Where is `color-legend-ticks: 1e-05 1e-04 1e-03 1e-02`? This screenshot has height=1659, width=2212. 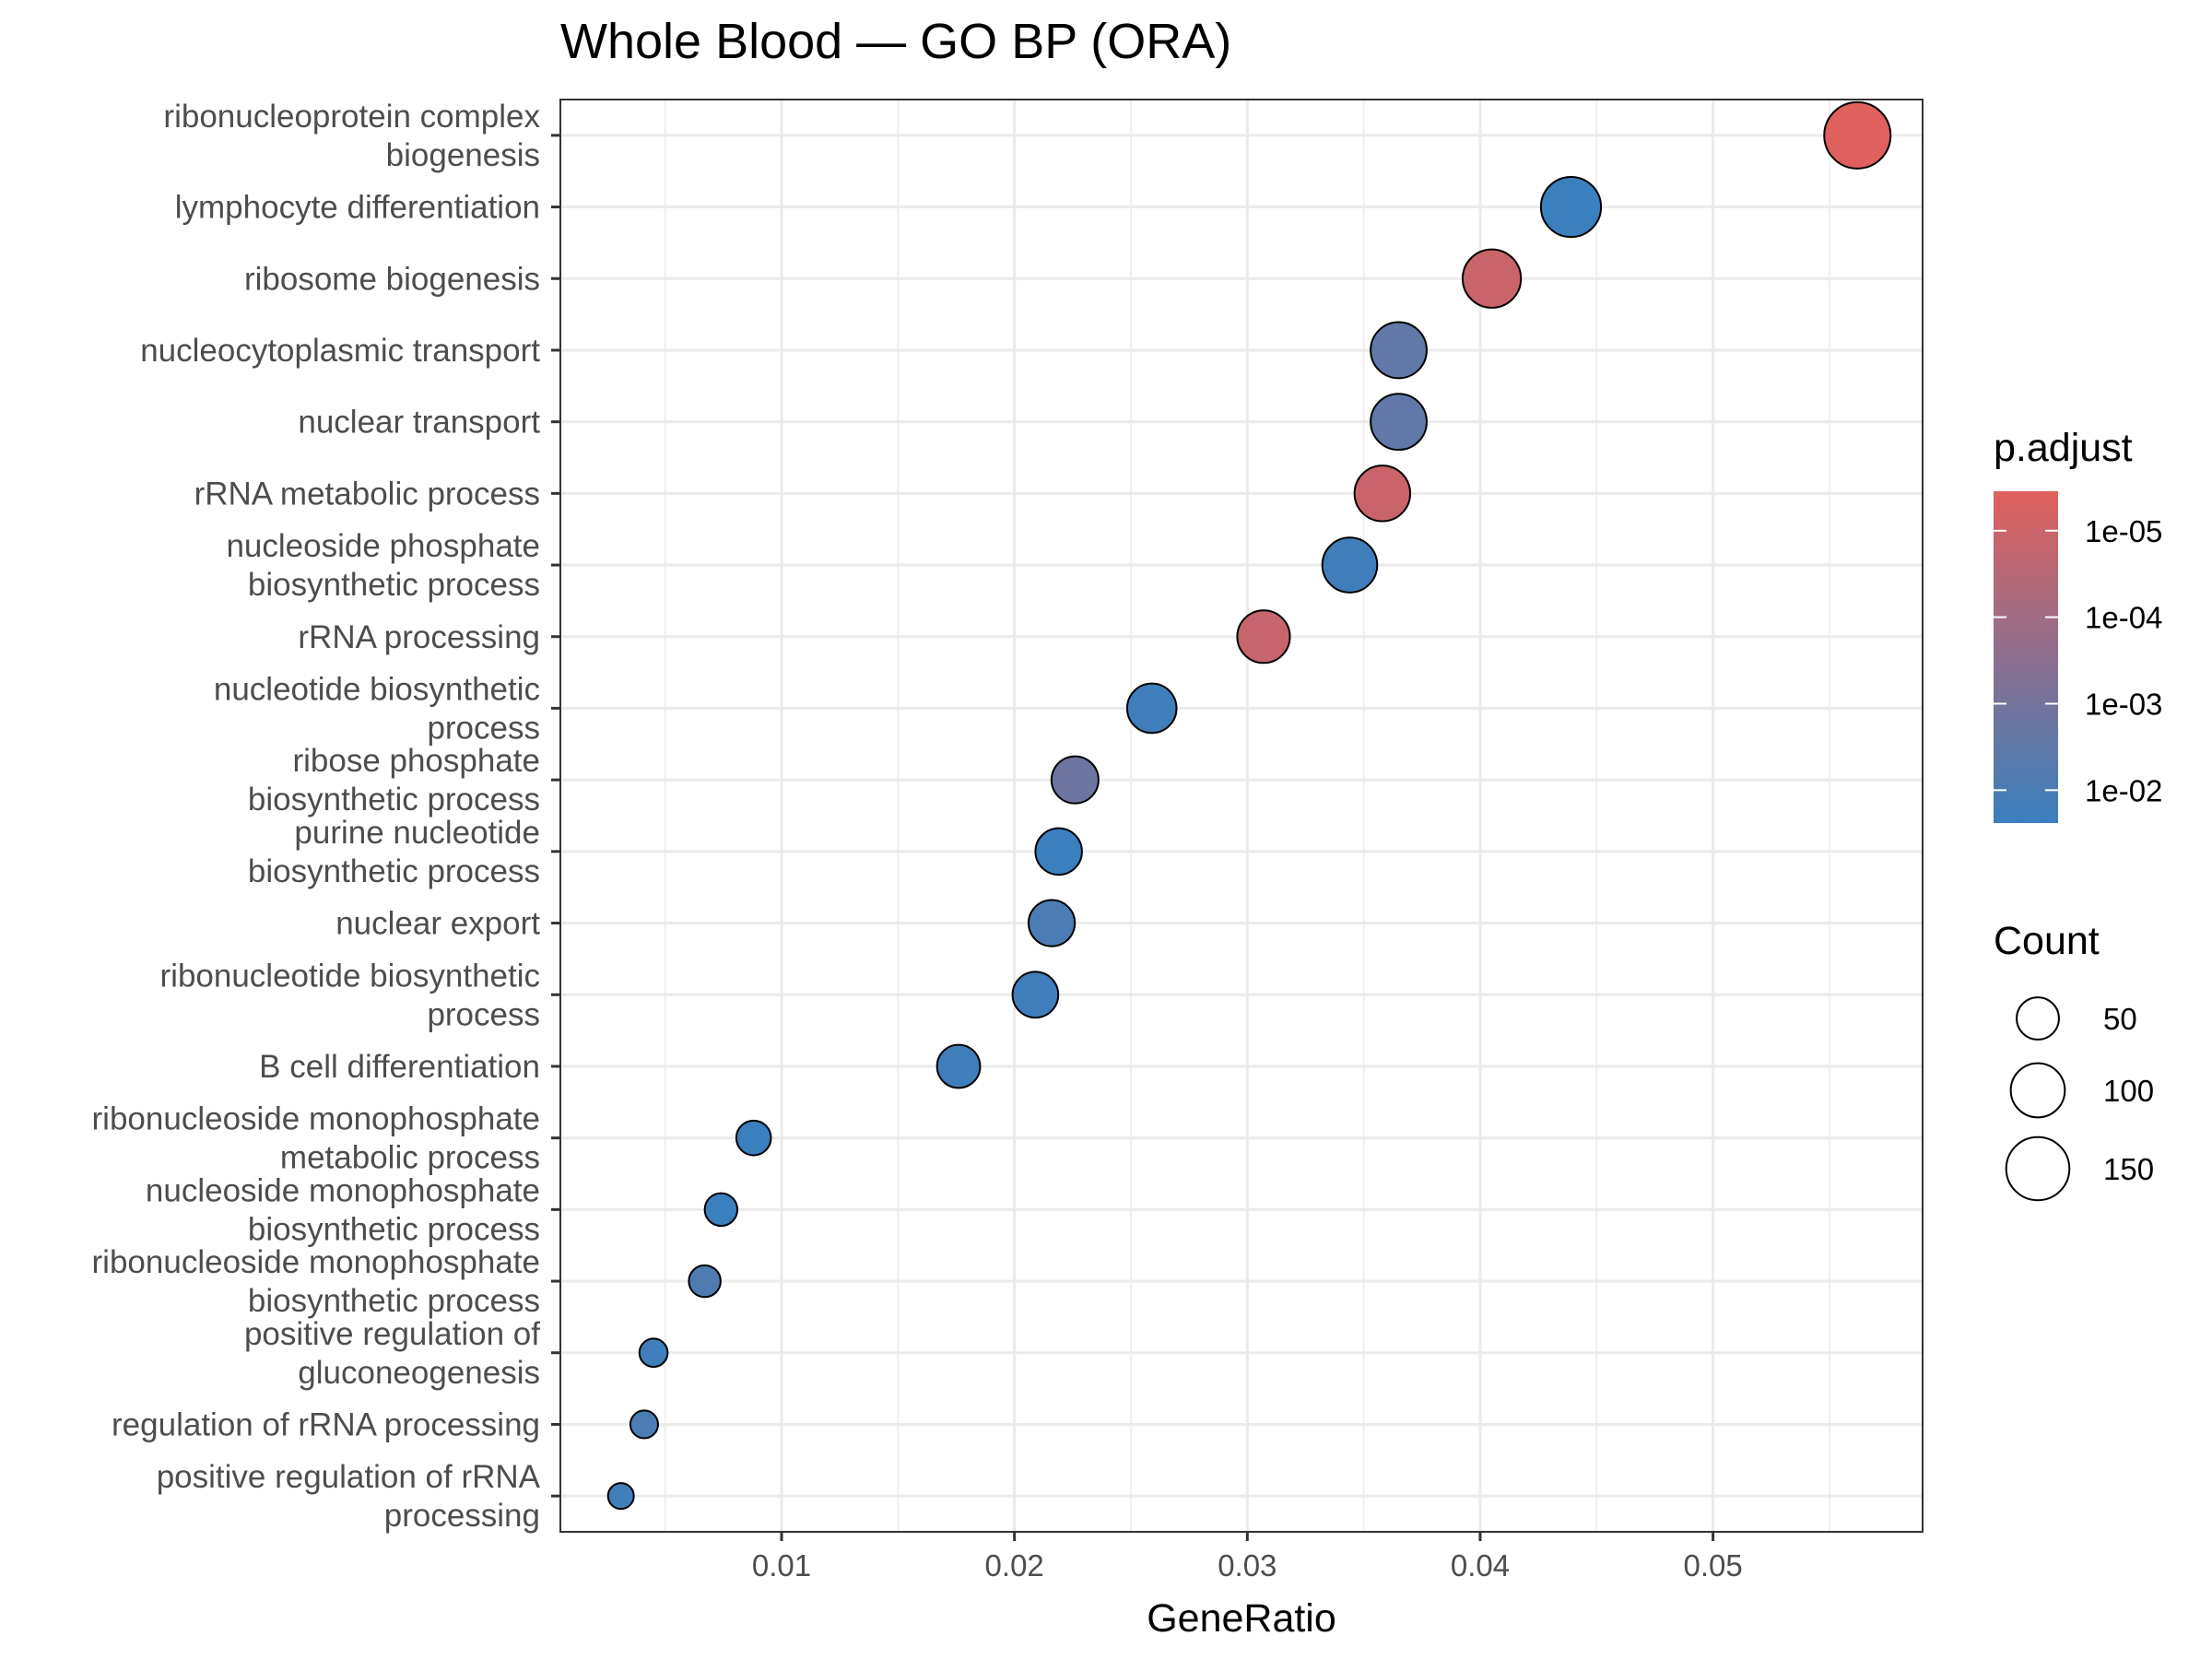
color-legend-ticks: 1e-05 1e-04 1e-03 1e-02 is located at coordinates (2078, 660).